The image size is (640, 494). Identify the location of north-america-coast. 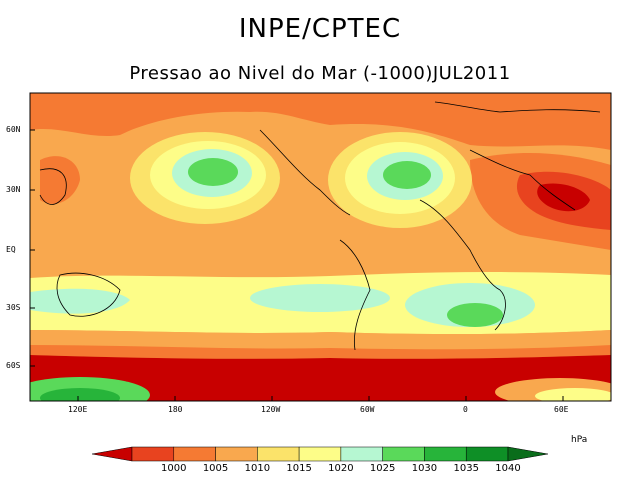
(305, 172).